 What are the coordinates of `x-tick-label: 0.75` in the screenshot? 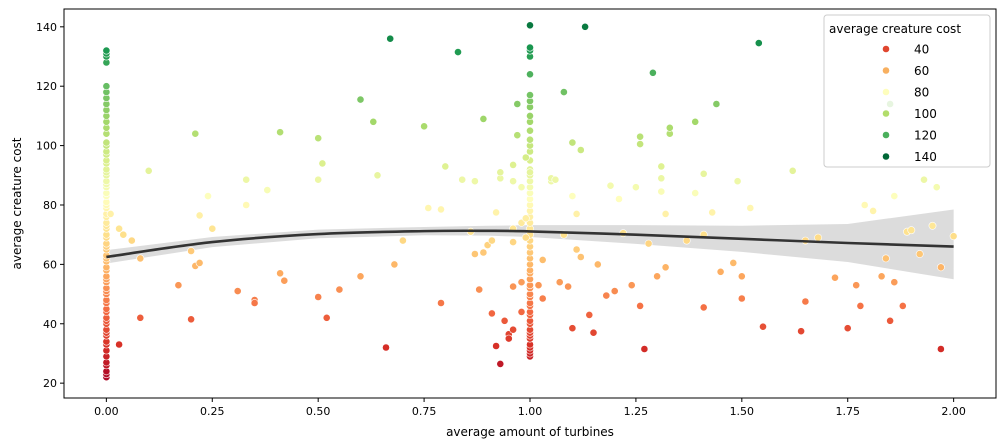 It's located at (424, 411).